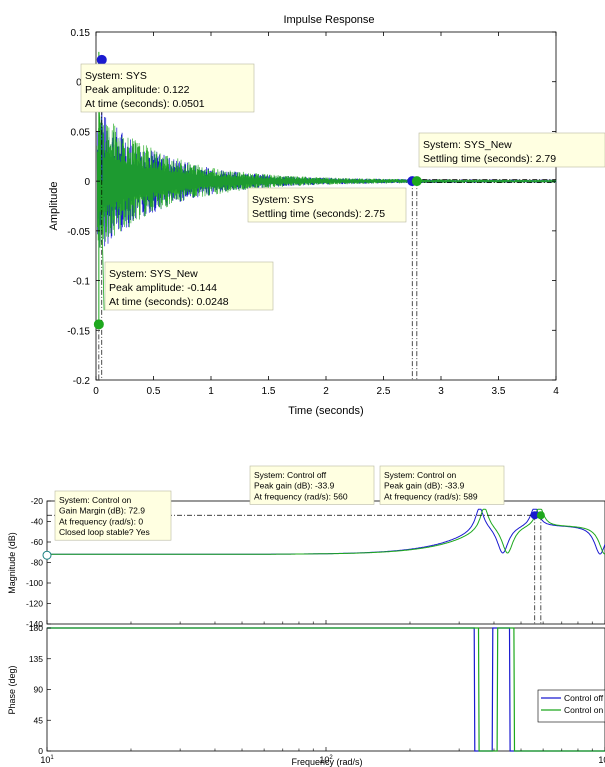  Describe the element at coordinates (47, 760) in the screenshot. I see `x-tick-label: 101` at that location.